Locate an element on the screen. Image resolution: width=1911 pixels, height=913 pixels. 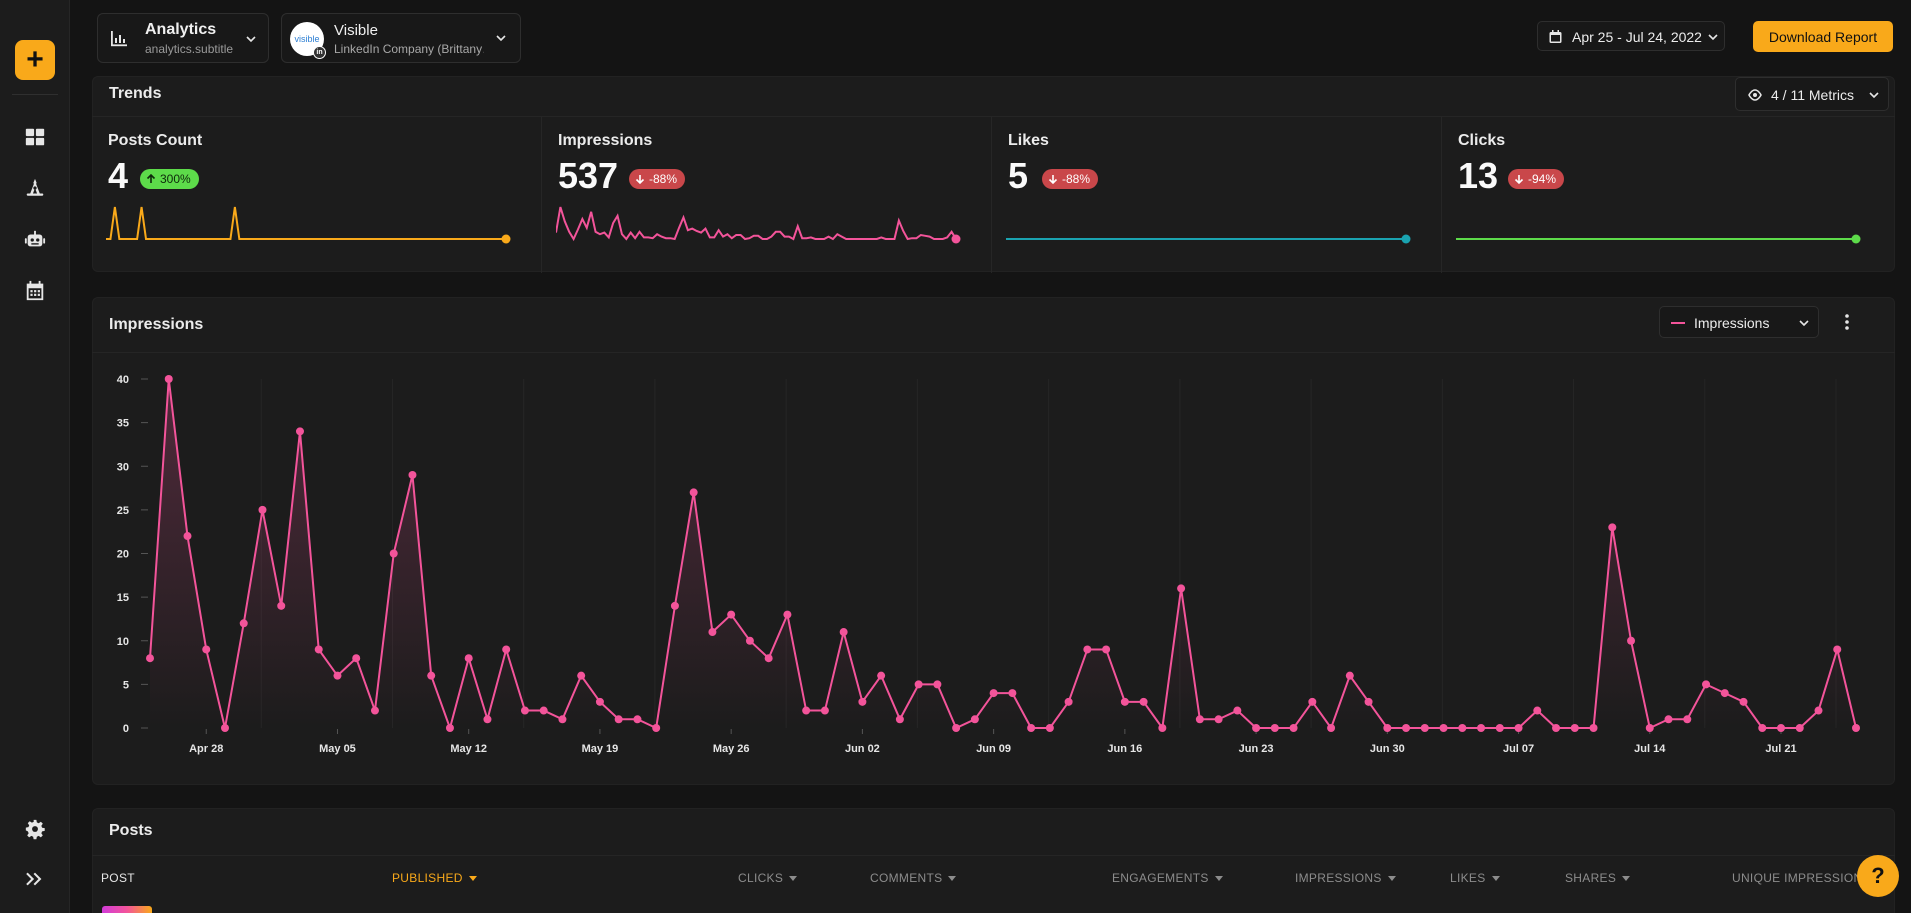
likes-sparkline is located at coordinates (1208, 239).